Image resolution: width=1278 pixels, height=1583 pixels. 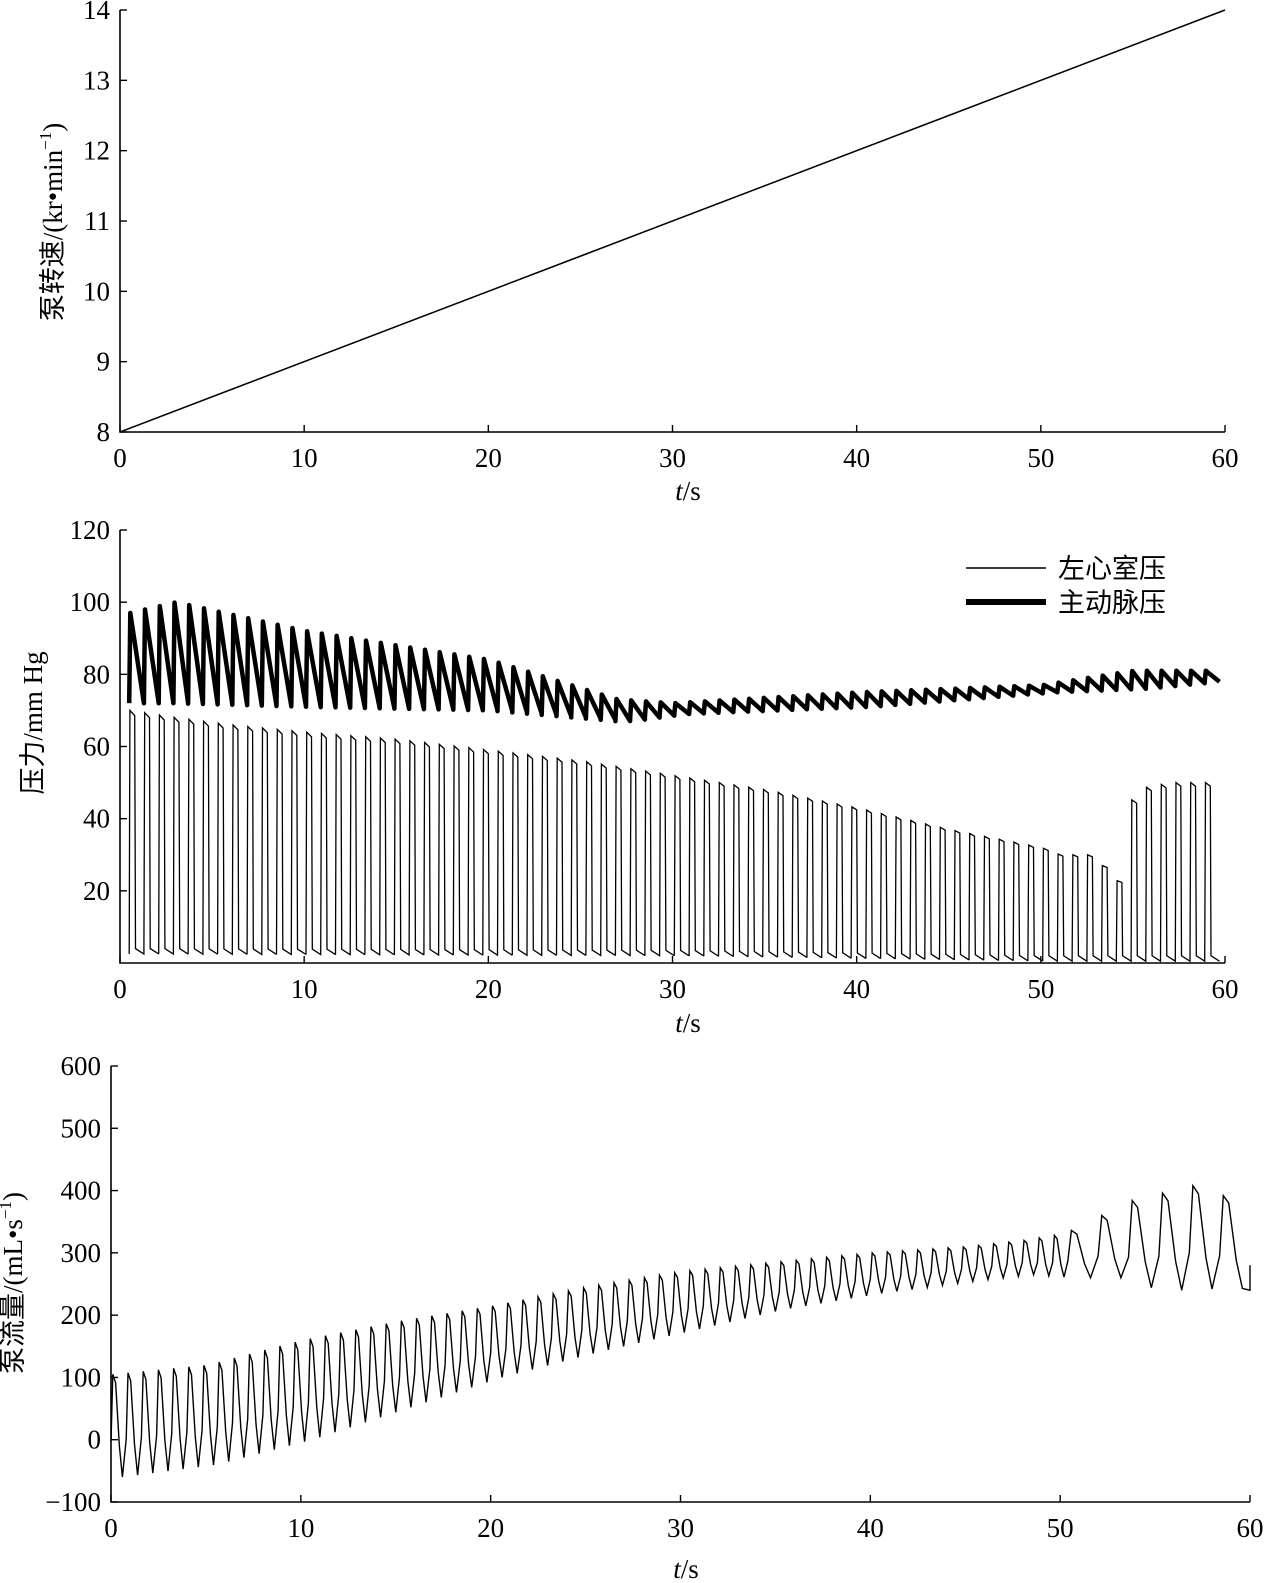 I want to click on y-tick-label: 200, so click(x=81, y=1315).